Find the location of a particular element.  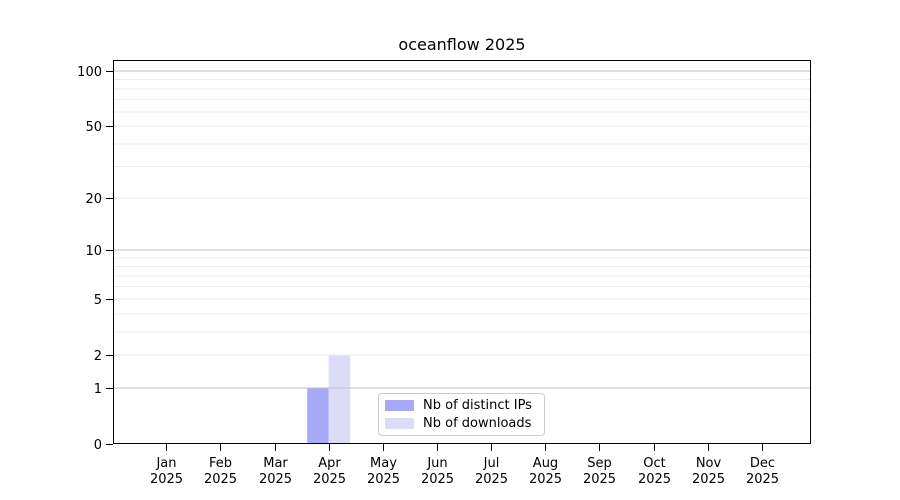

x-tick-label-month: Aug is located at coordinates (545, 463).